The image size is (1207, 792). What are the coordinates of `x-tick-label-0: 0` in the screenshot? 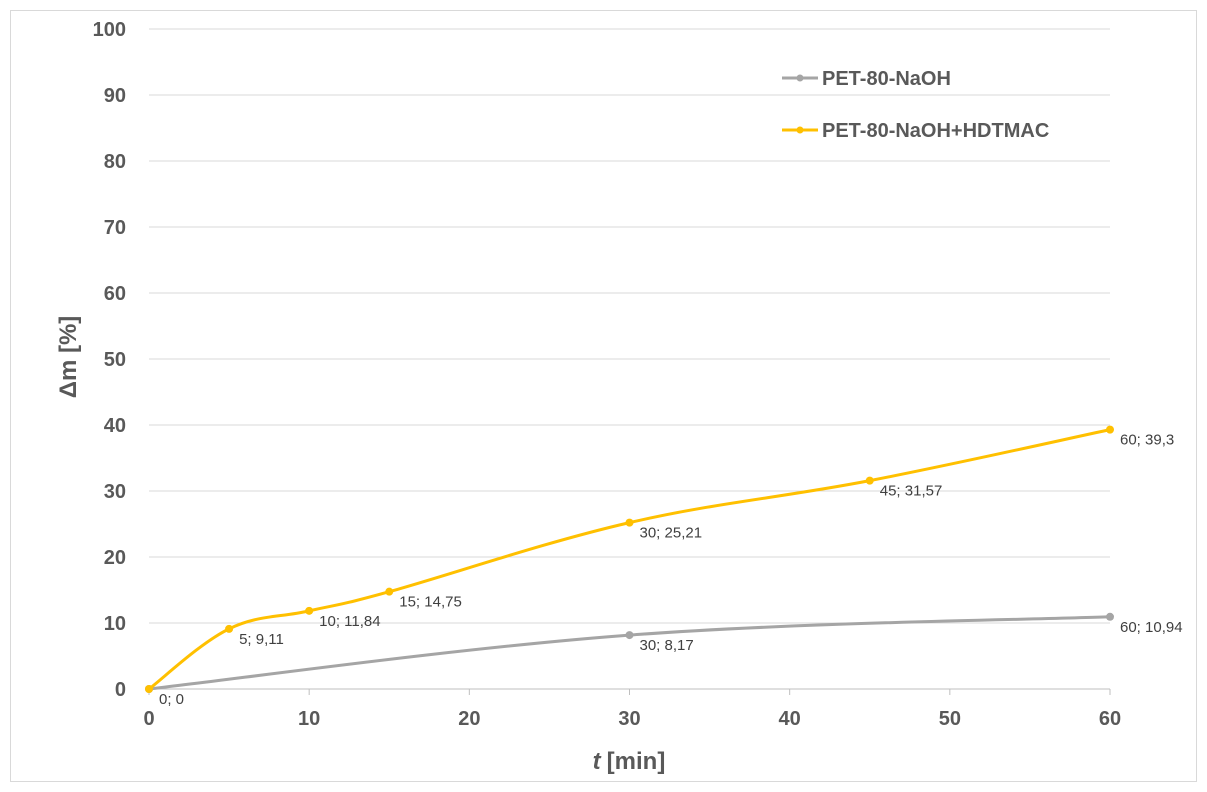 It's located at (148, 719).